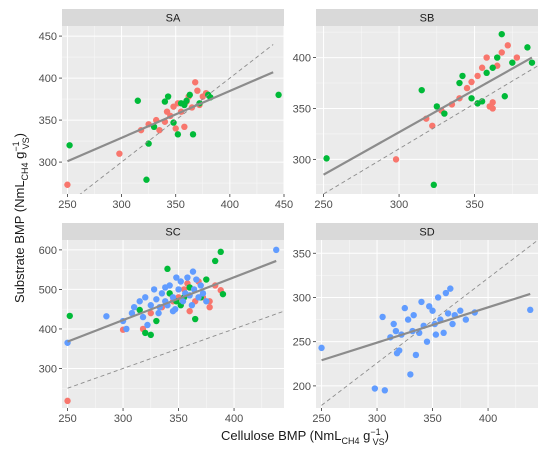 The width and height of the screenshot is (550, 454). I want to click on x-axis-title-suffix: ), so click(387, 435).